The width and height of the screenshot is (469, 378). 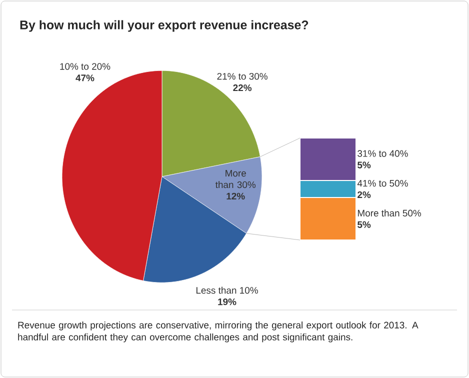 I want to click on slice-label: 10% to 20%, so click(x=85, y=66).